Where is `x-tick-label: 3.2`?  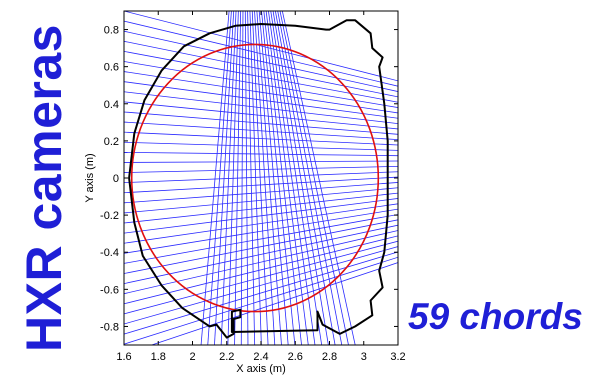 x-tick-label: 3.2 is located at coordinates (397, 357).